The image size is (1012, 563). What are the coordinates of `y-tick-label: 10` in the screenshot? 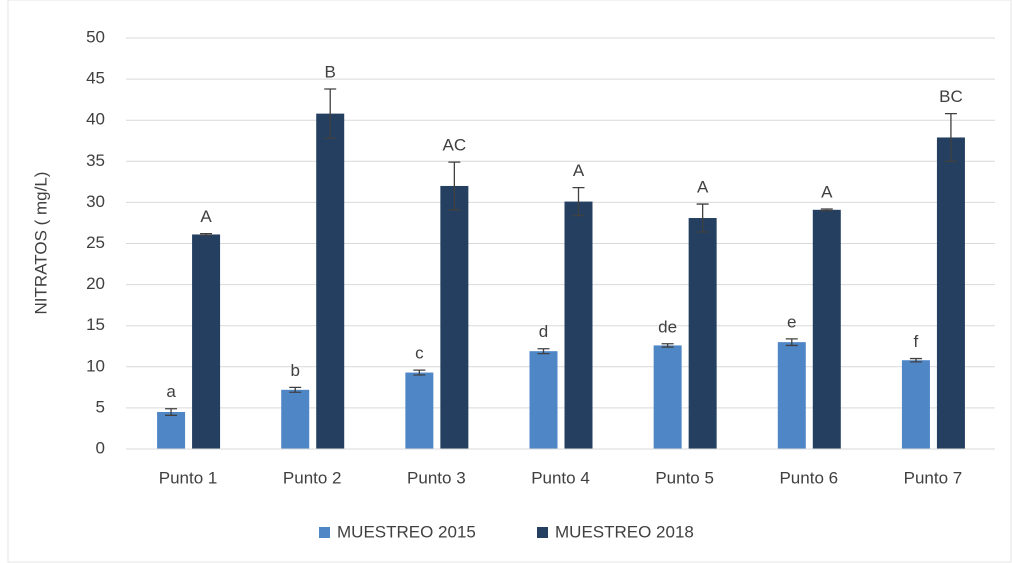 It's located at (95, 365).